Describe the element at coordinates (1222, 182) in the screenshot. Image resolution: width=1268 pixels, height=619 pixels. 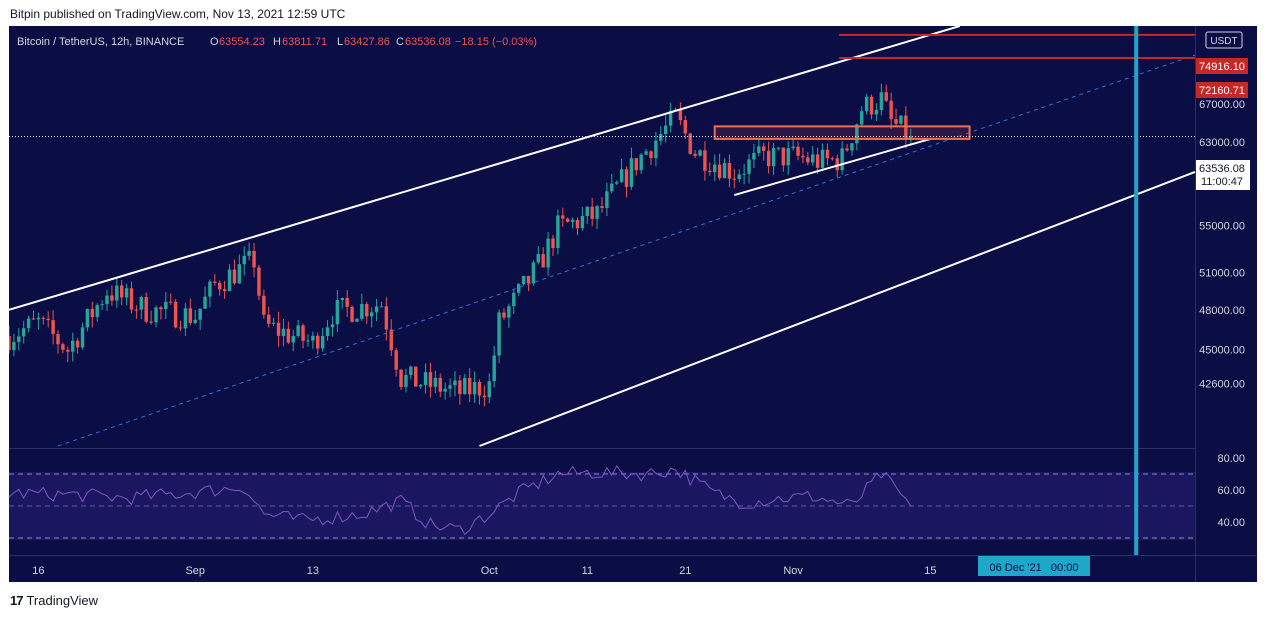
I see `countdown-label: 11:00:47` at that location.